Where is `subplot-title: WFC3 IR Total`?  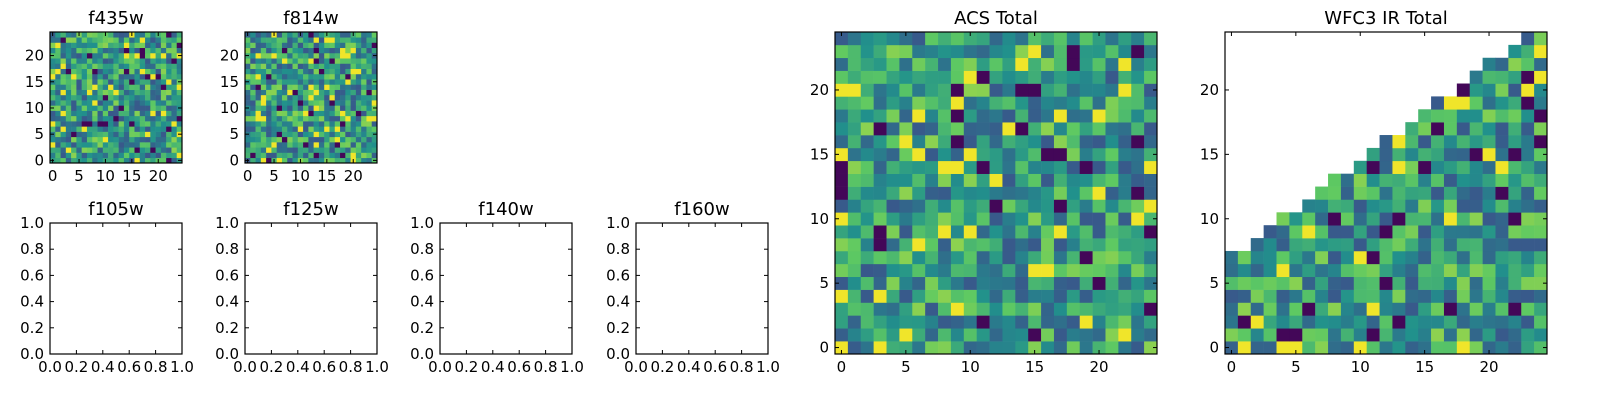 subplot-title: WFC3 IR Total is located at coordinates (1385, 18).